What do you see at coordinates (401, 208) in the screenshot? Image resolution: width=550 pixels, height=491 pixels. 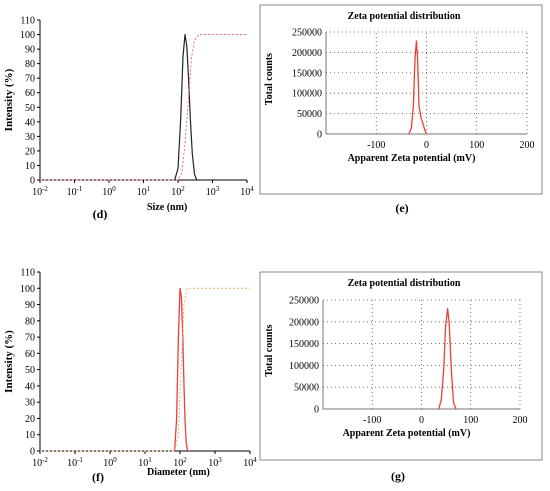 I see `panel-label: (e)` at bounding box center [401, 208].